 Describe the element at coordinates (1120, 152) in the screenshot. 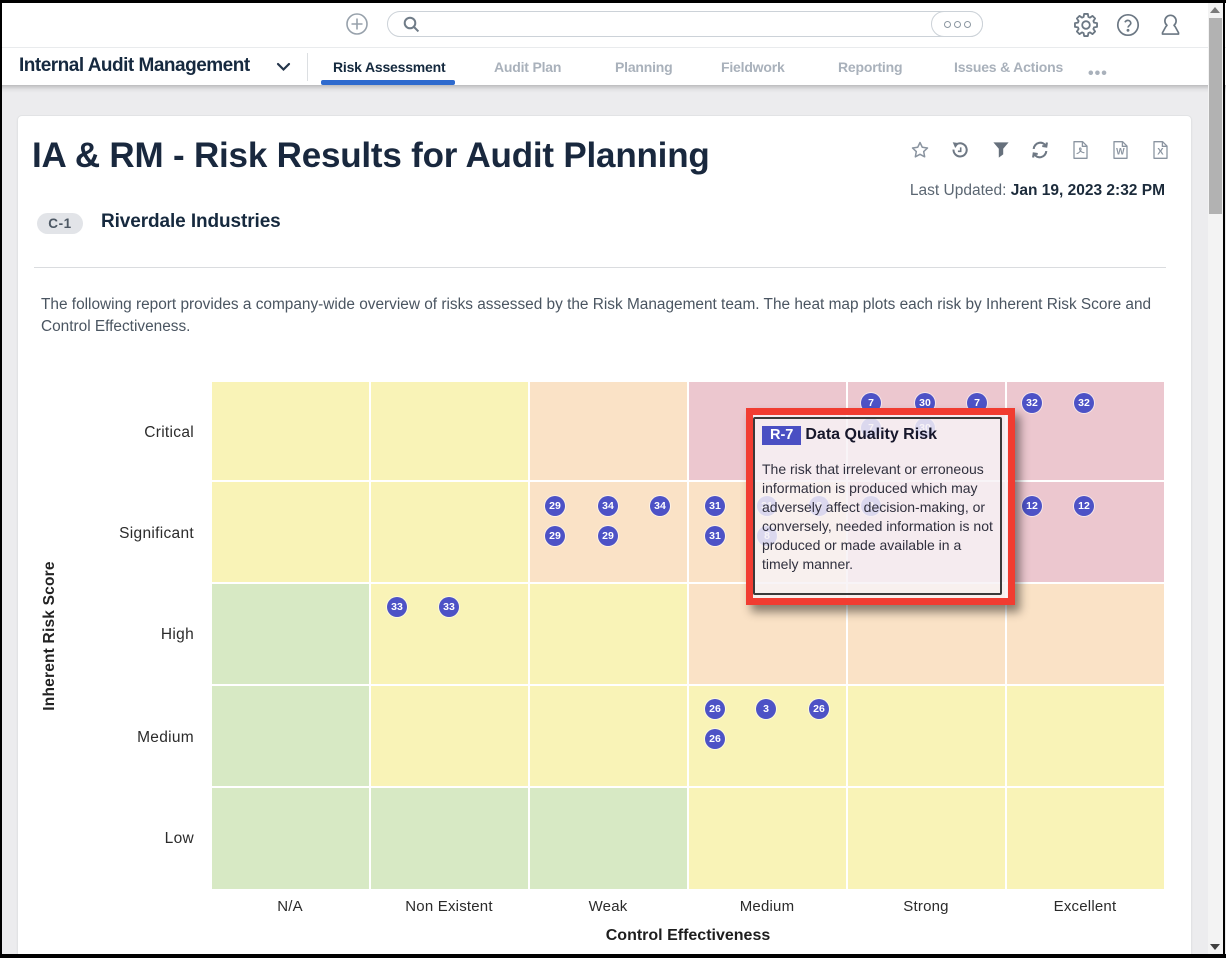

I see `svg-text: W` at that location.